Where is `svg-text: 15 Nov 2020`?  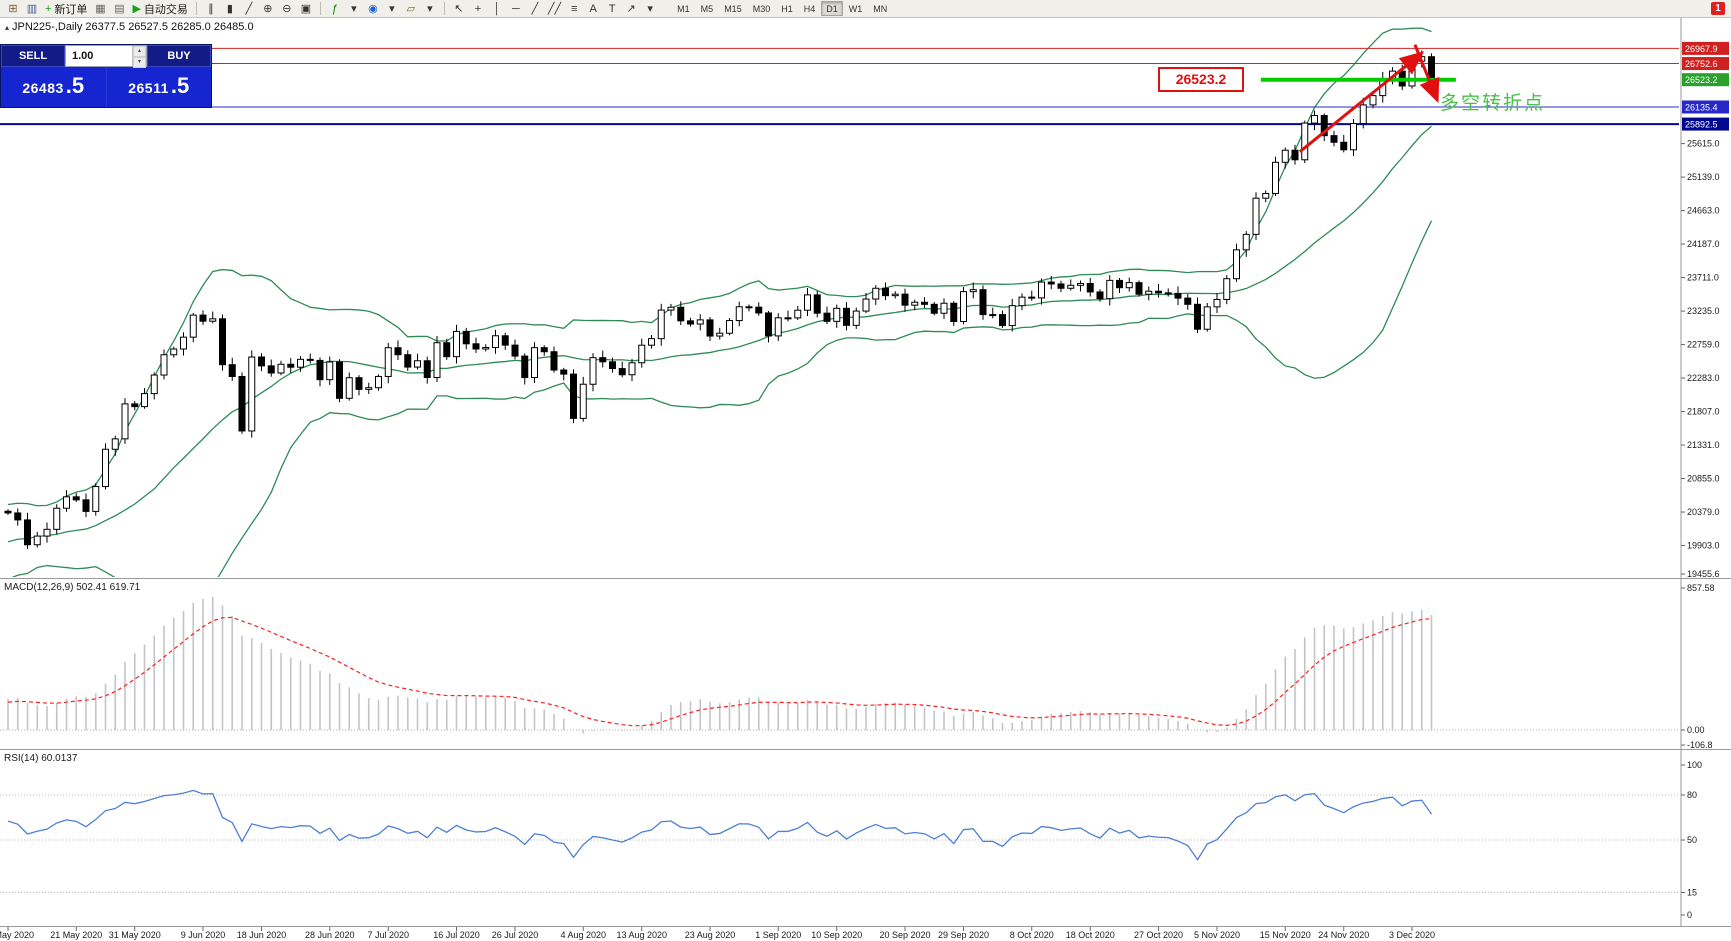 svg-text: 15 Nov 2020 is located at coordinates (1285, 935).